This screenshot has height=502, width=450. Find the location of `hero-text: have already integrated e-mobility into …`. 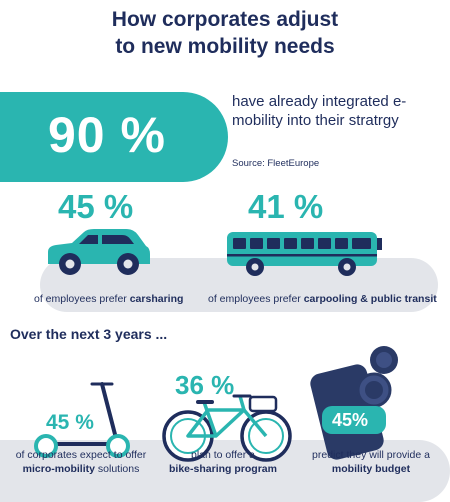

hero-text: have already integrated e-mobility into … is located at coordinates (319, 111).